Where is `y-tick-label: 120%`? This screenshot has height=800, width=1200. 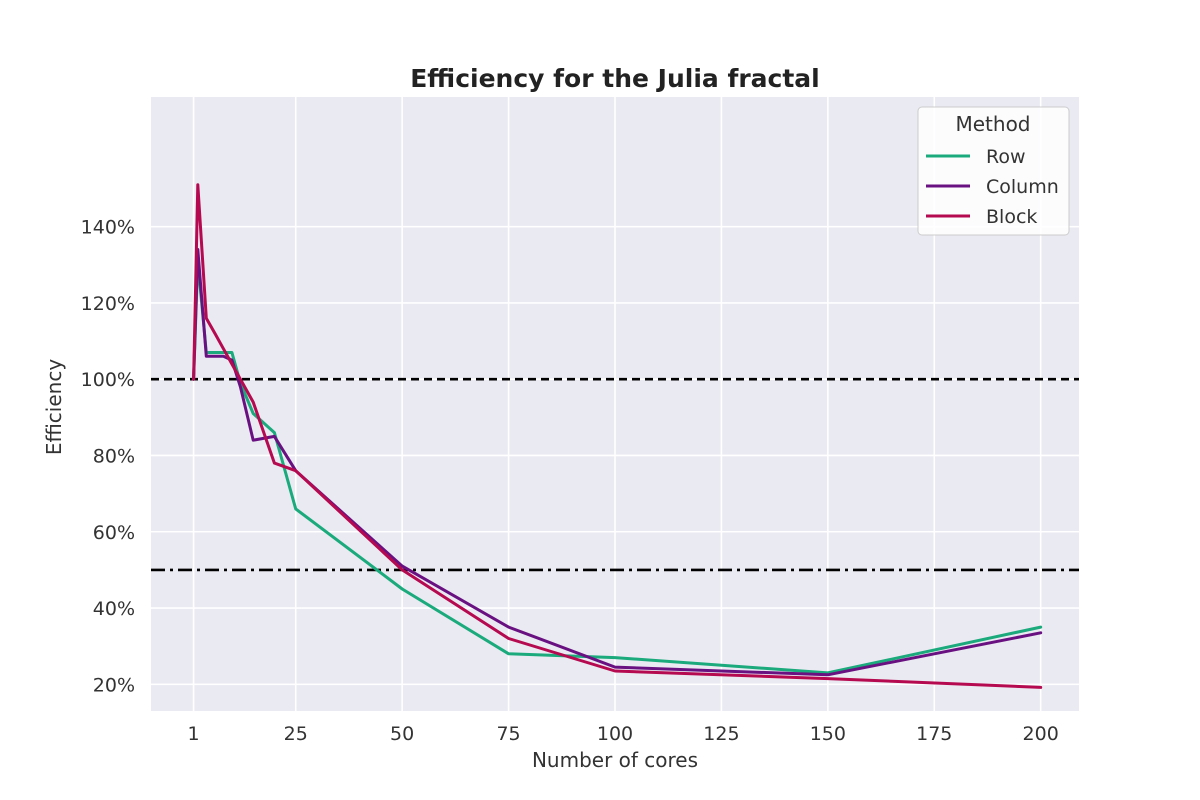
y-tick-label: 120% is located at coordinates (108, 304).